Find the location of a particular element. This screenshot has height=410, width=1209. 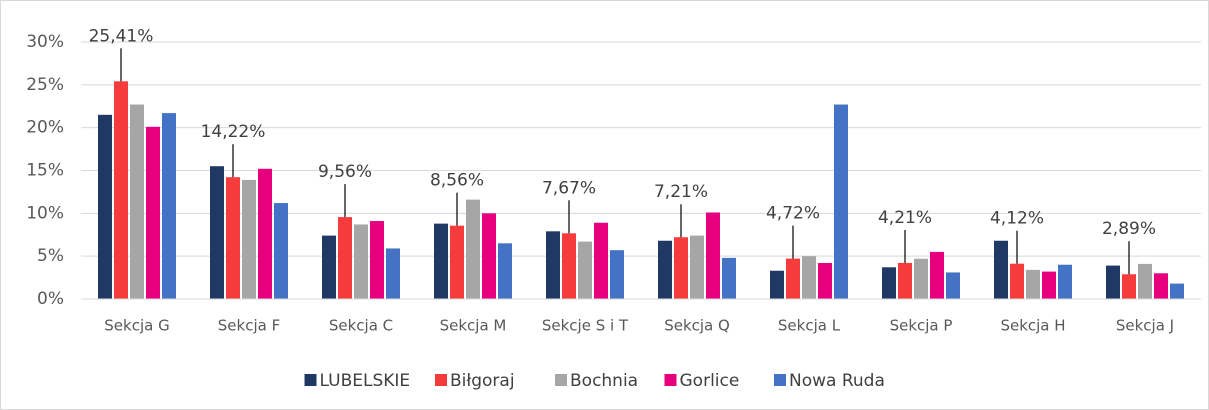

data-label: 4,12% is located at coordinates (1017, 219).